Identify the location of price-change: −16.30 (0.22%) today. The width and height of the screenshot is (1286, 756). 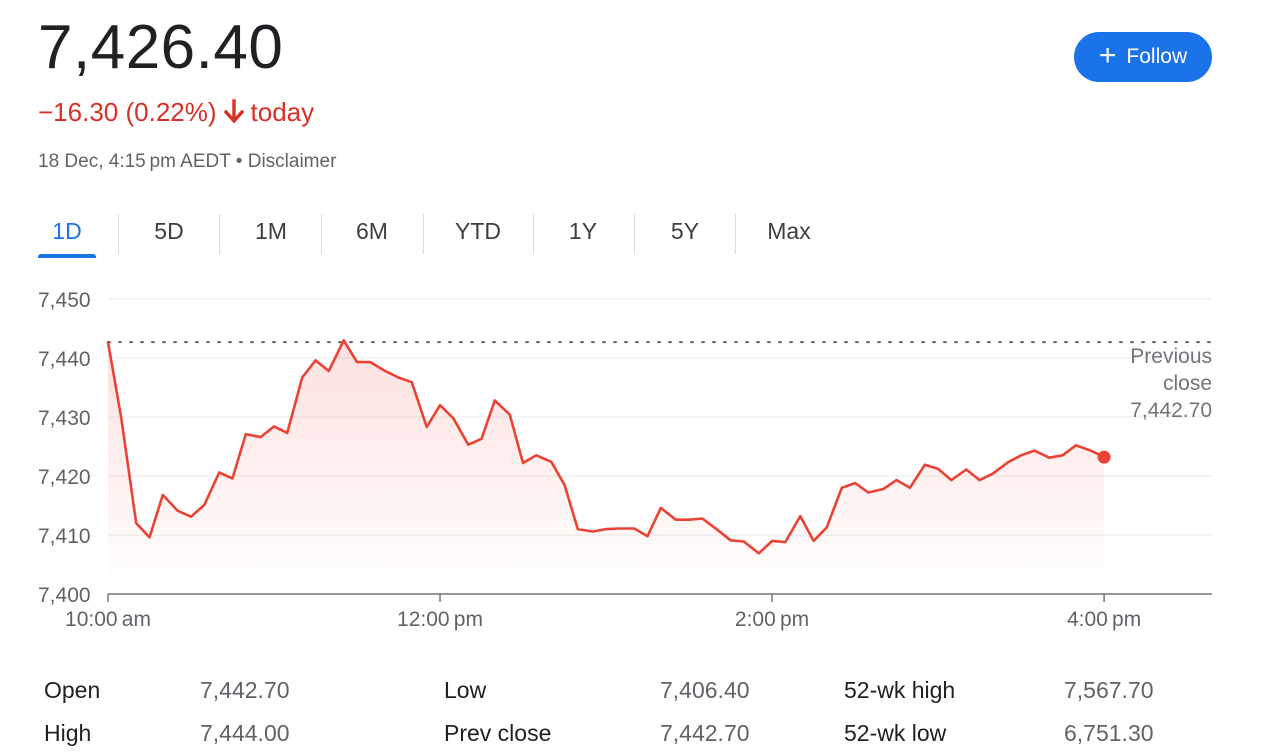
(176, 112).